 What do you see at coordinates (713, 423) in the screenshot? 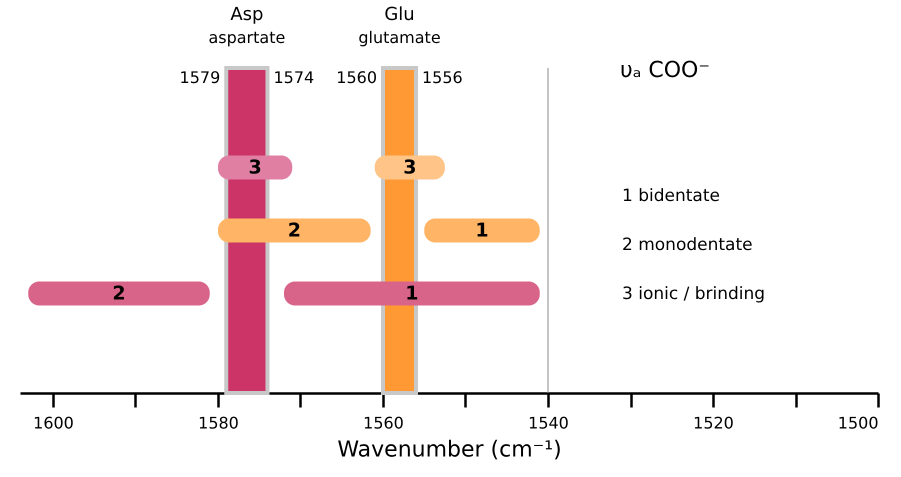
I see `x-tick-label: 1520` at bounding box center [713, 423].